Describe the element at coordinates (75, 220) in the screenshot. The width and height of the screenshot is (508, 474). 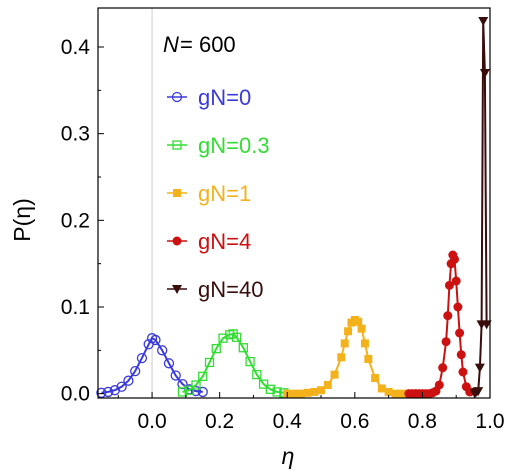
I see `y-tick-label: 0.2` at that location.